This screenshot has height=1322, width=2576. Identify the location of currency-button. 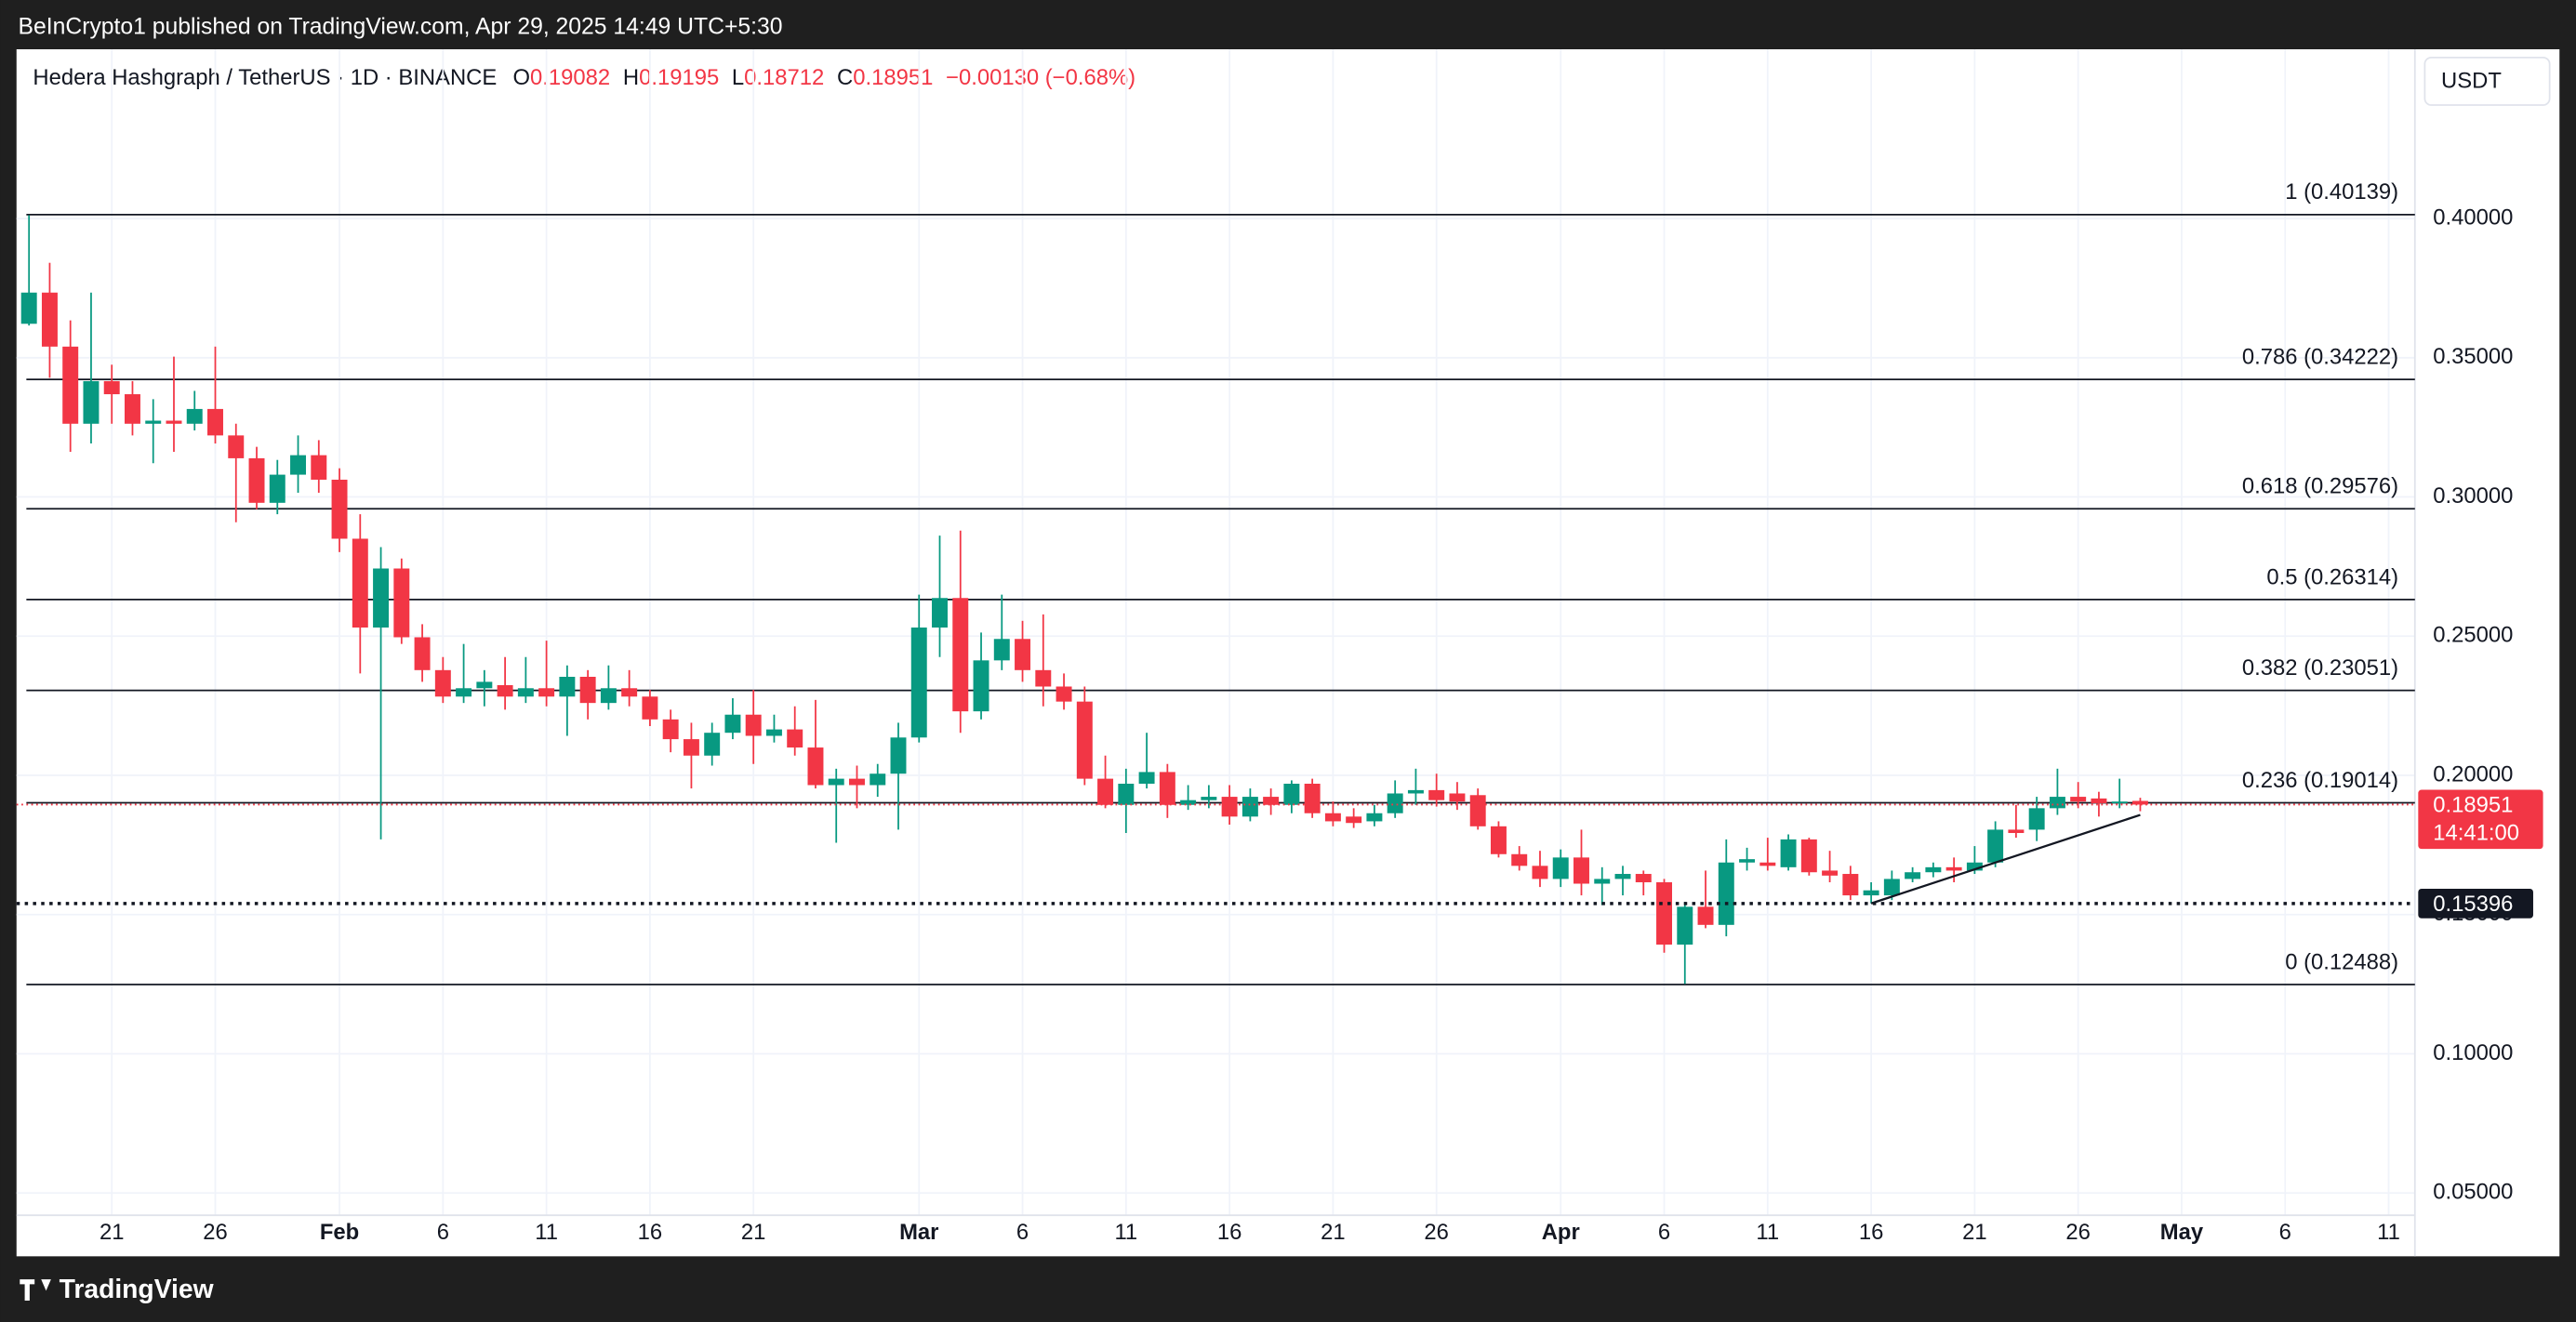
(2487, 81).